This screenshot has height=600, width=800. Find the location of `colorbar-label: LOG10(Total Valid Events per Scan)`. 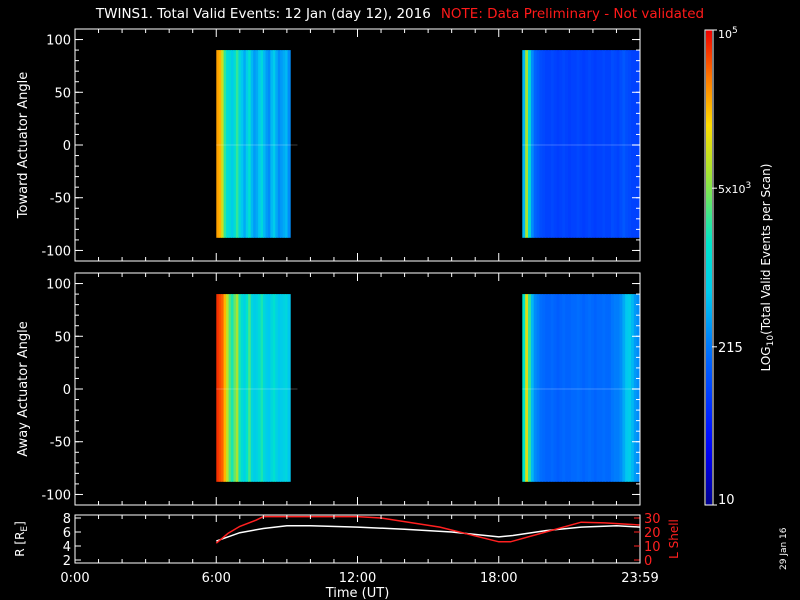

colorbar-label: LOG10(Total Valid Events per Scan) is located at coordinates (767, 268).